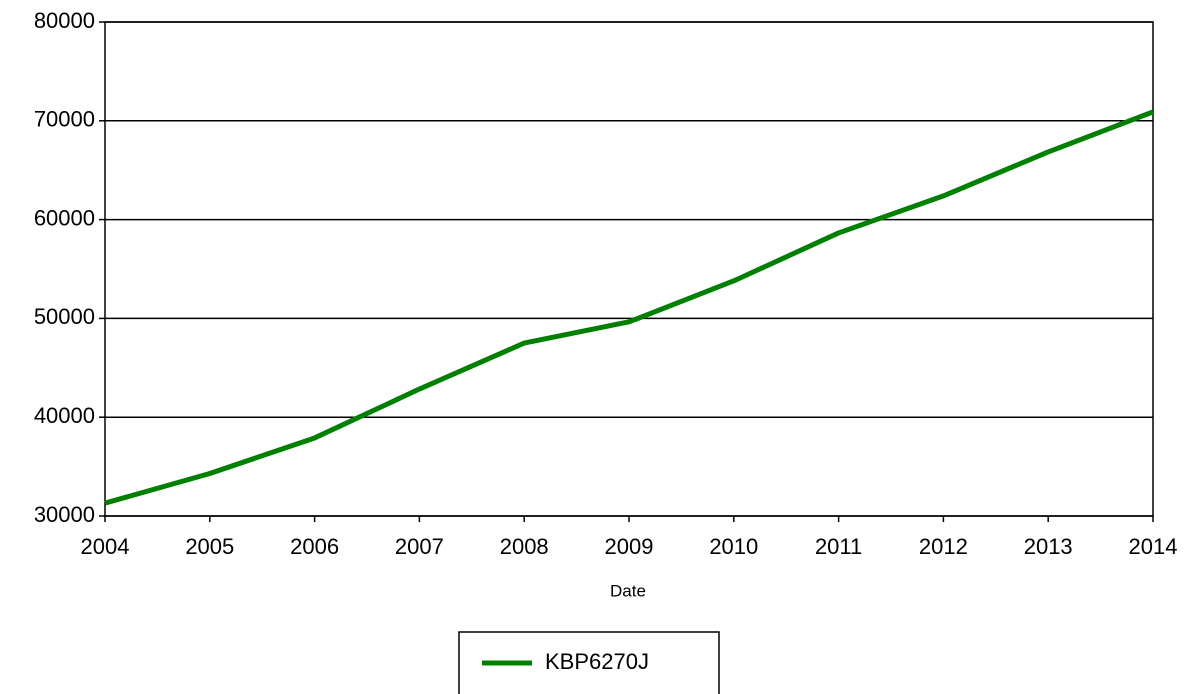 The width and height of the screenshot is (1191, 694). What do you see at coordinates (419, 546) in the screenshot?
I see `x-tick-label: 2007` at bounding box center [419, 546].